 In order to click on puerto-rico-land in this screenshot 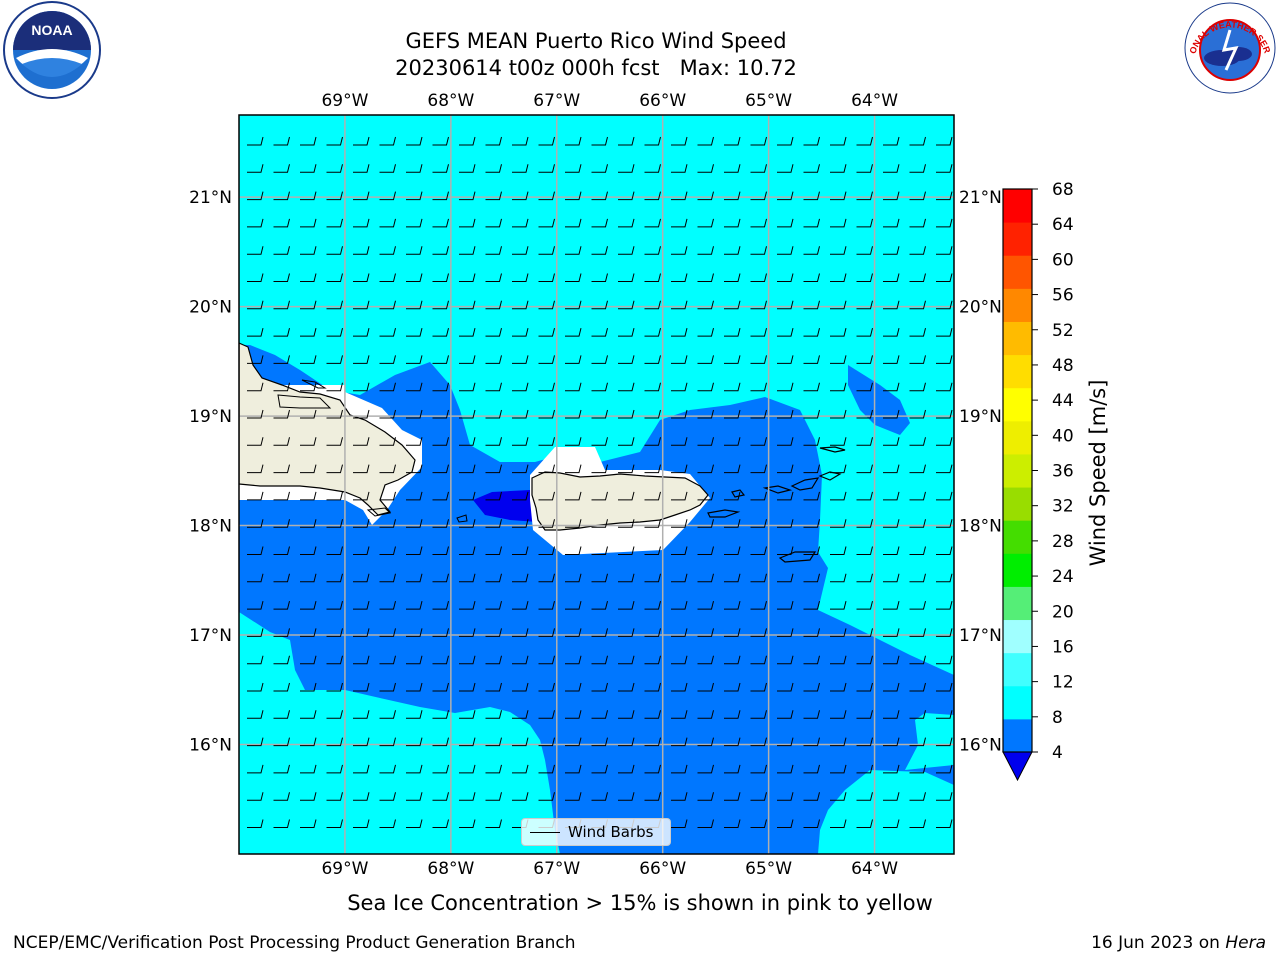, I will do `click(620, 501)`.